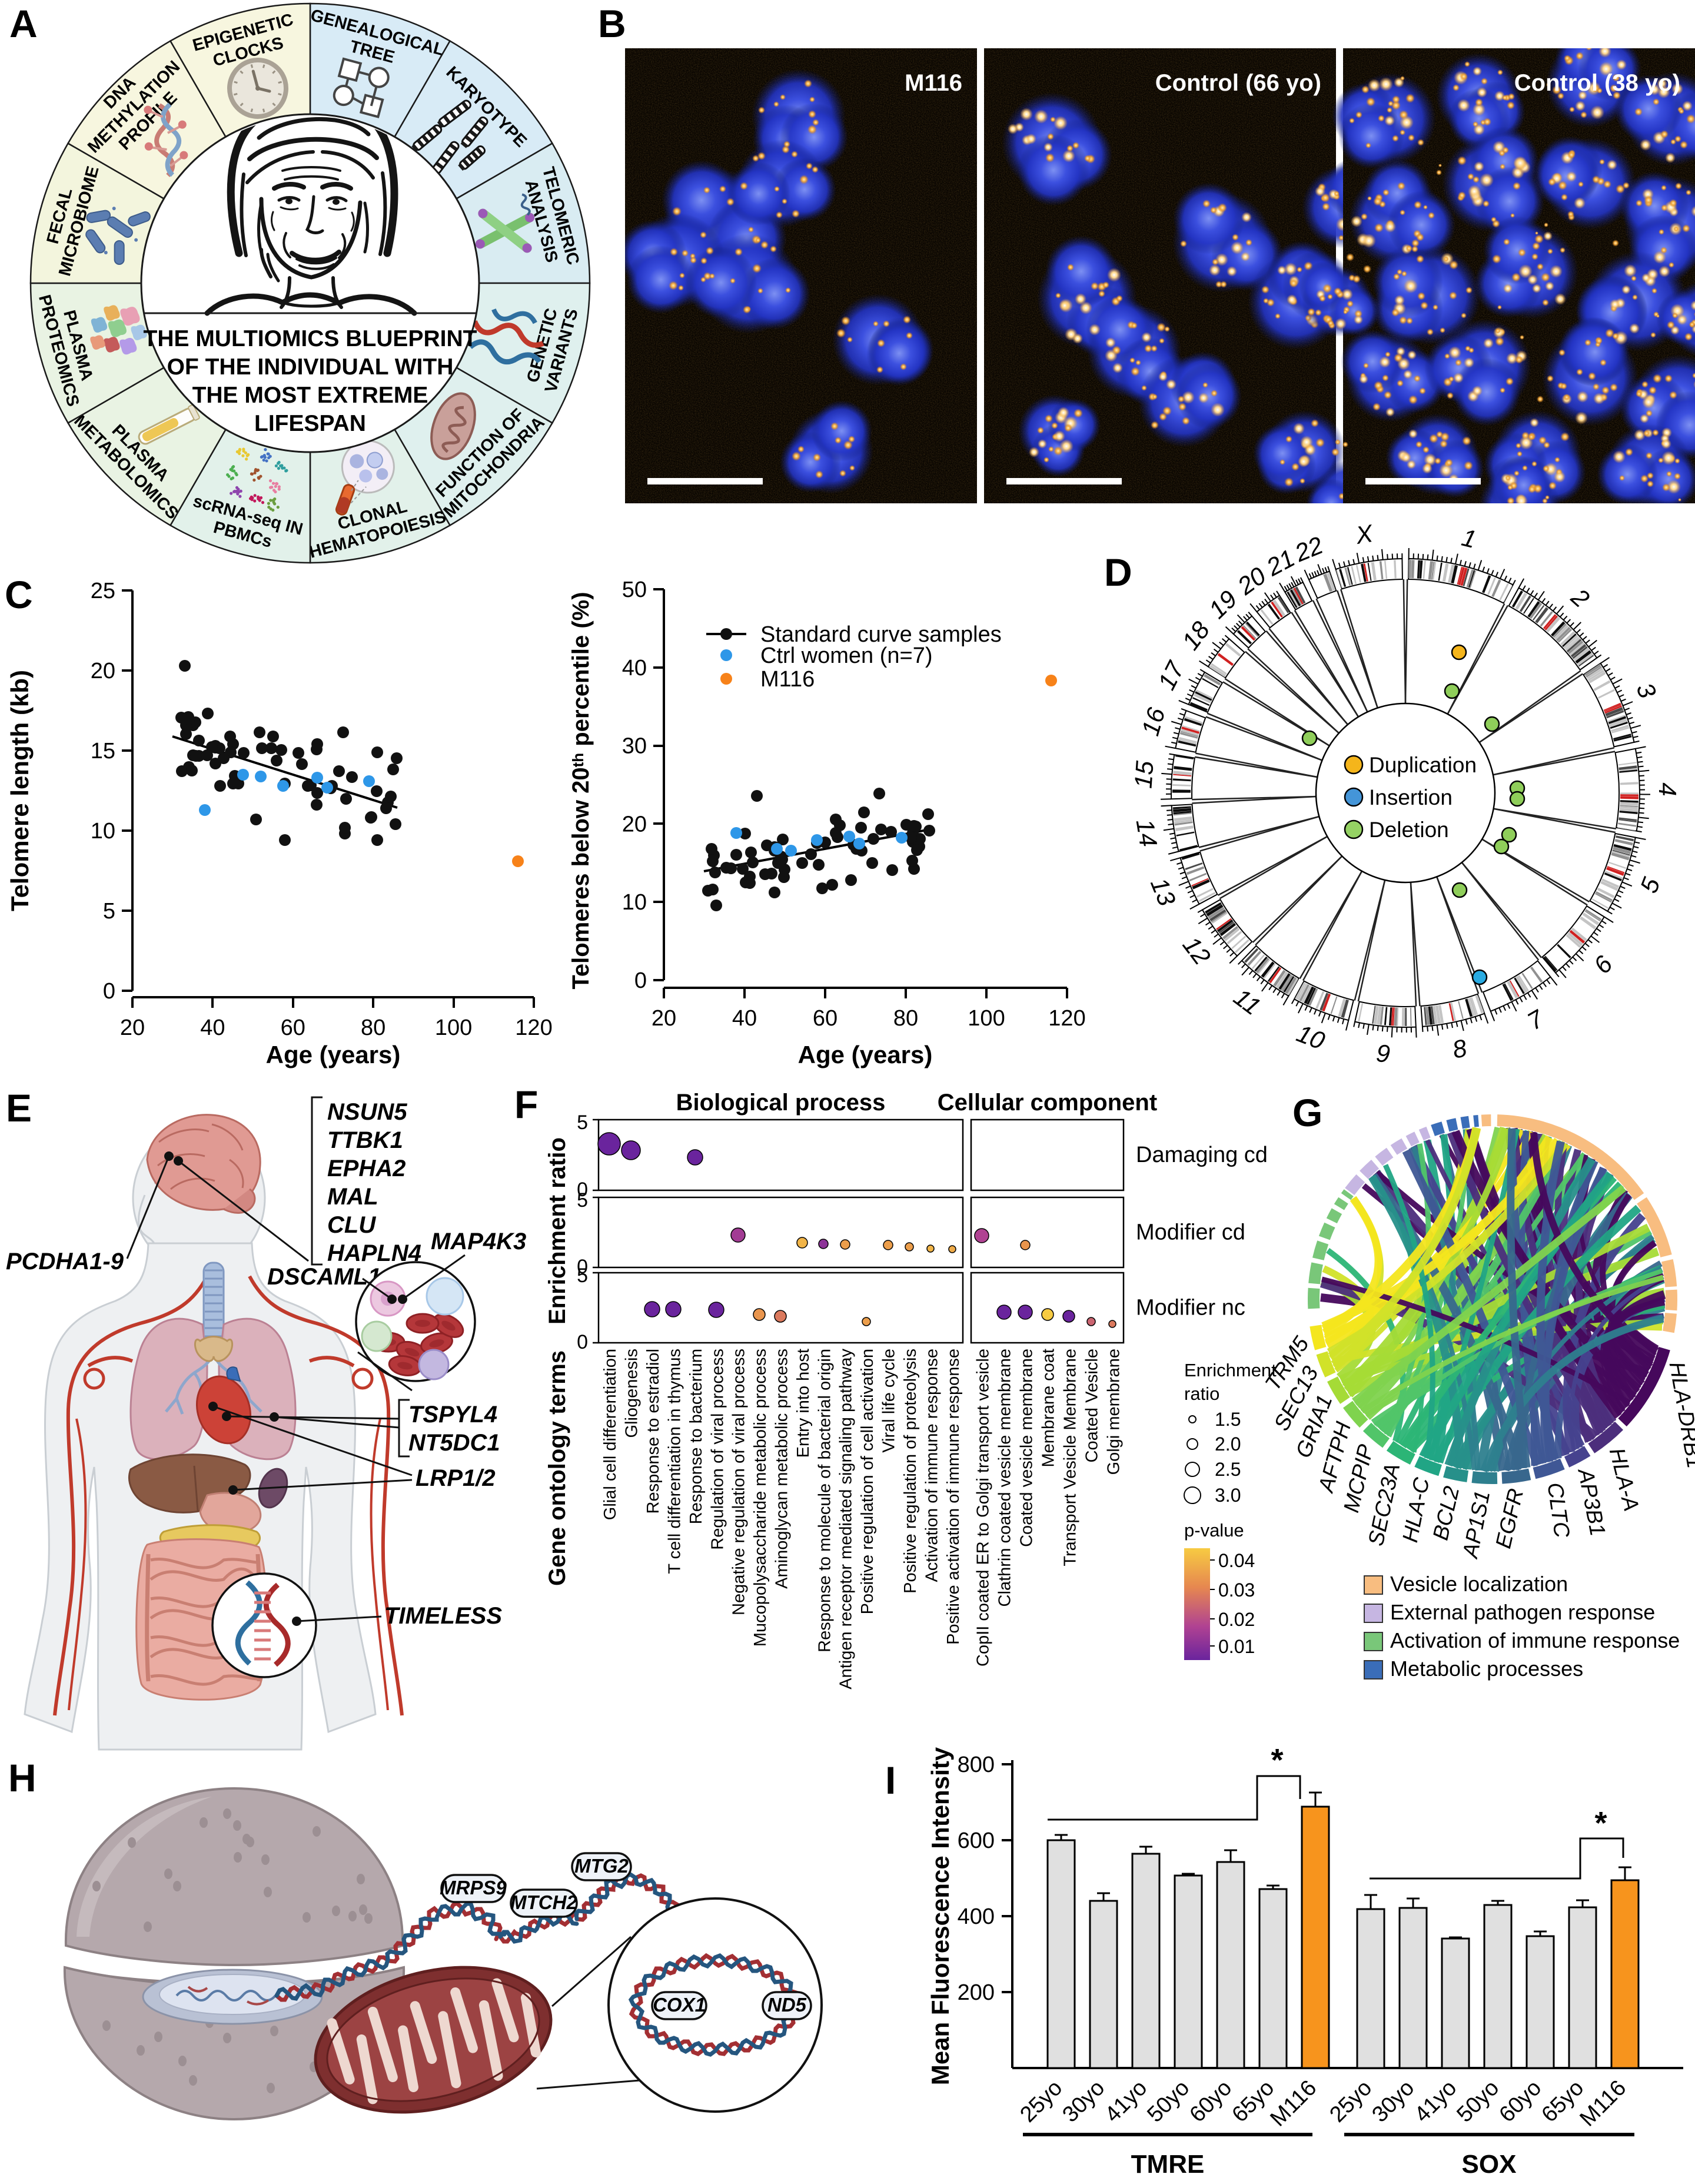 The image size is (1695, 2184). I want to click on svg-text: BCL2, so click(1446, 1512).